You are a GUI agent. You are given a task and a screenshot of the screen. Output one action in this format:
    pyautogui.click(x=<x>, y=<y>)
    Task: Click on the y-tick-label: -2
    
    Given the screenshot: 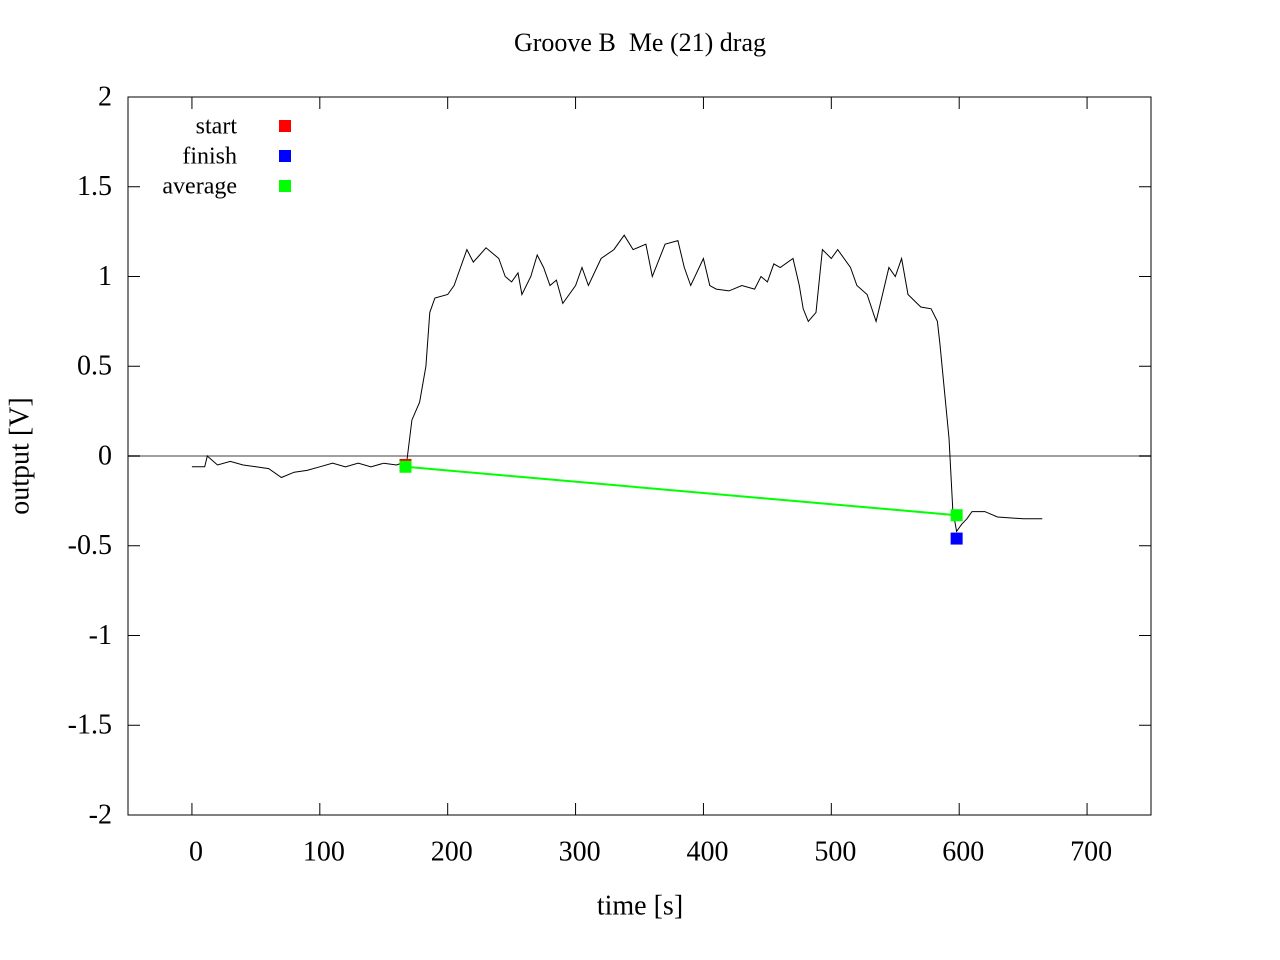 What is the action you would take?
    pyautogui.click(x=100, y=814)
    